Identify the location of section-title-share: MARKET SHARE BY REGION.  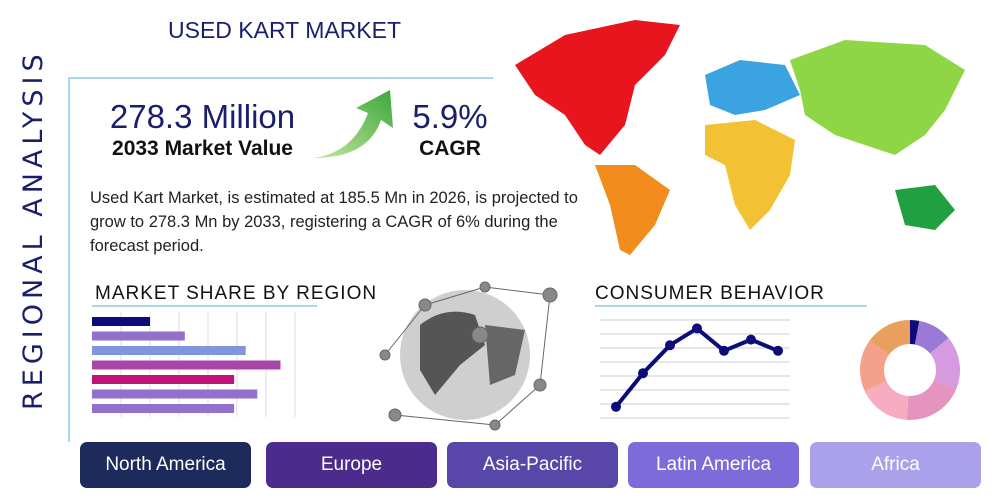
(236, 293).